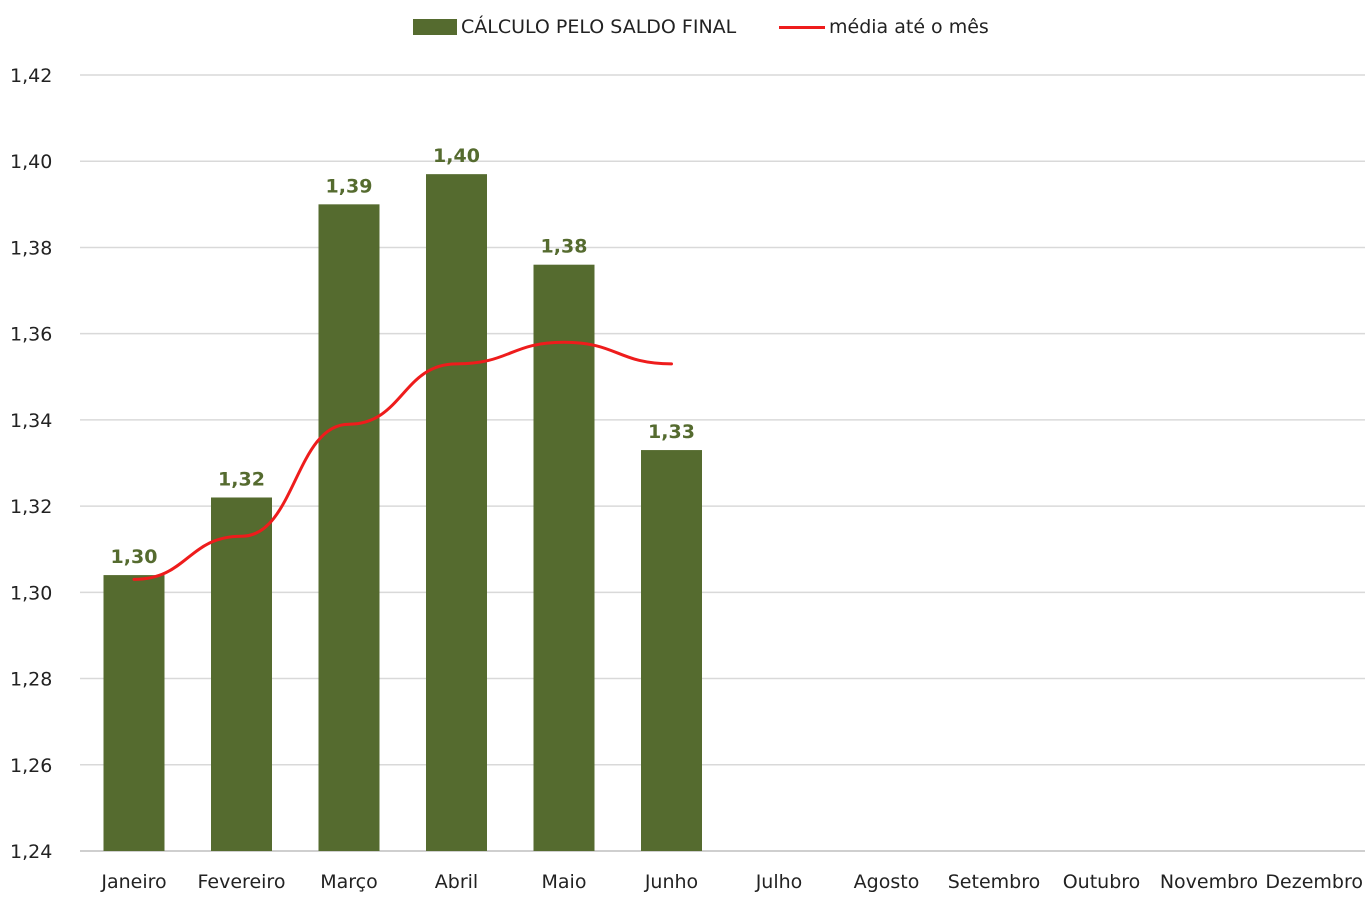  What do you see at coordinates (31, 335) in the screenshot?
I see `y-tick-label: 1,36` at bounding box center [31, 335].